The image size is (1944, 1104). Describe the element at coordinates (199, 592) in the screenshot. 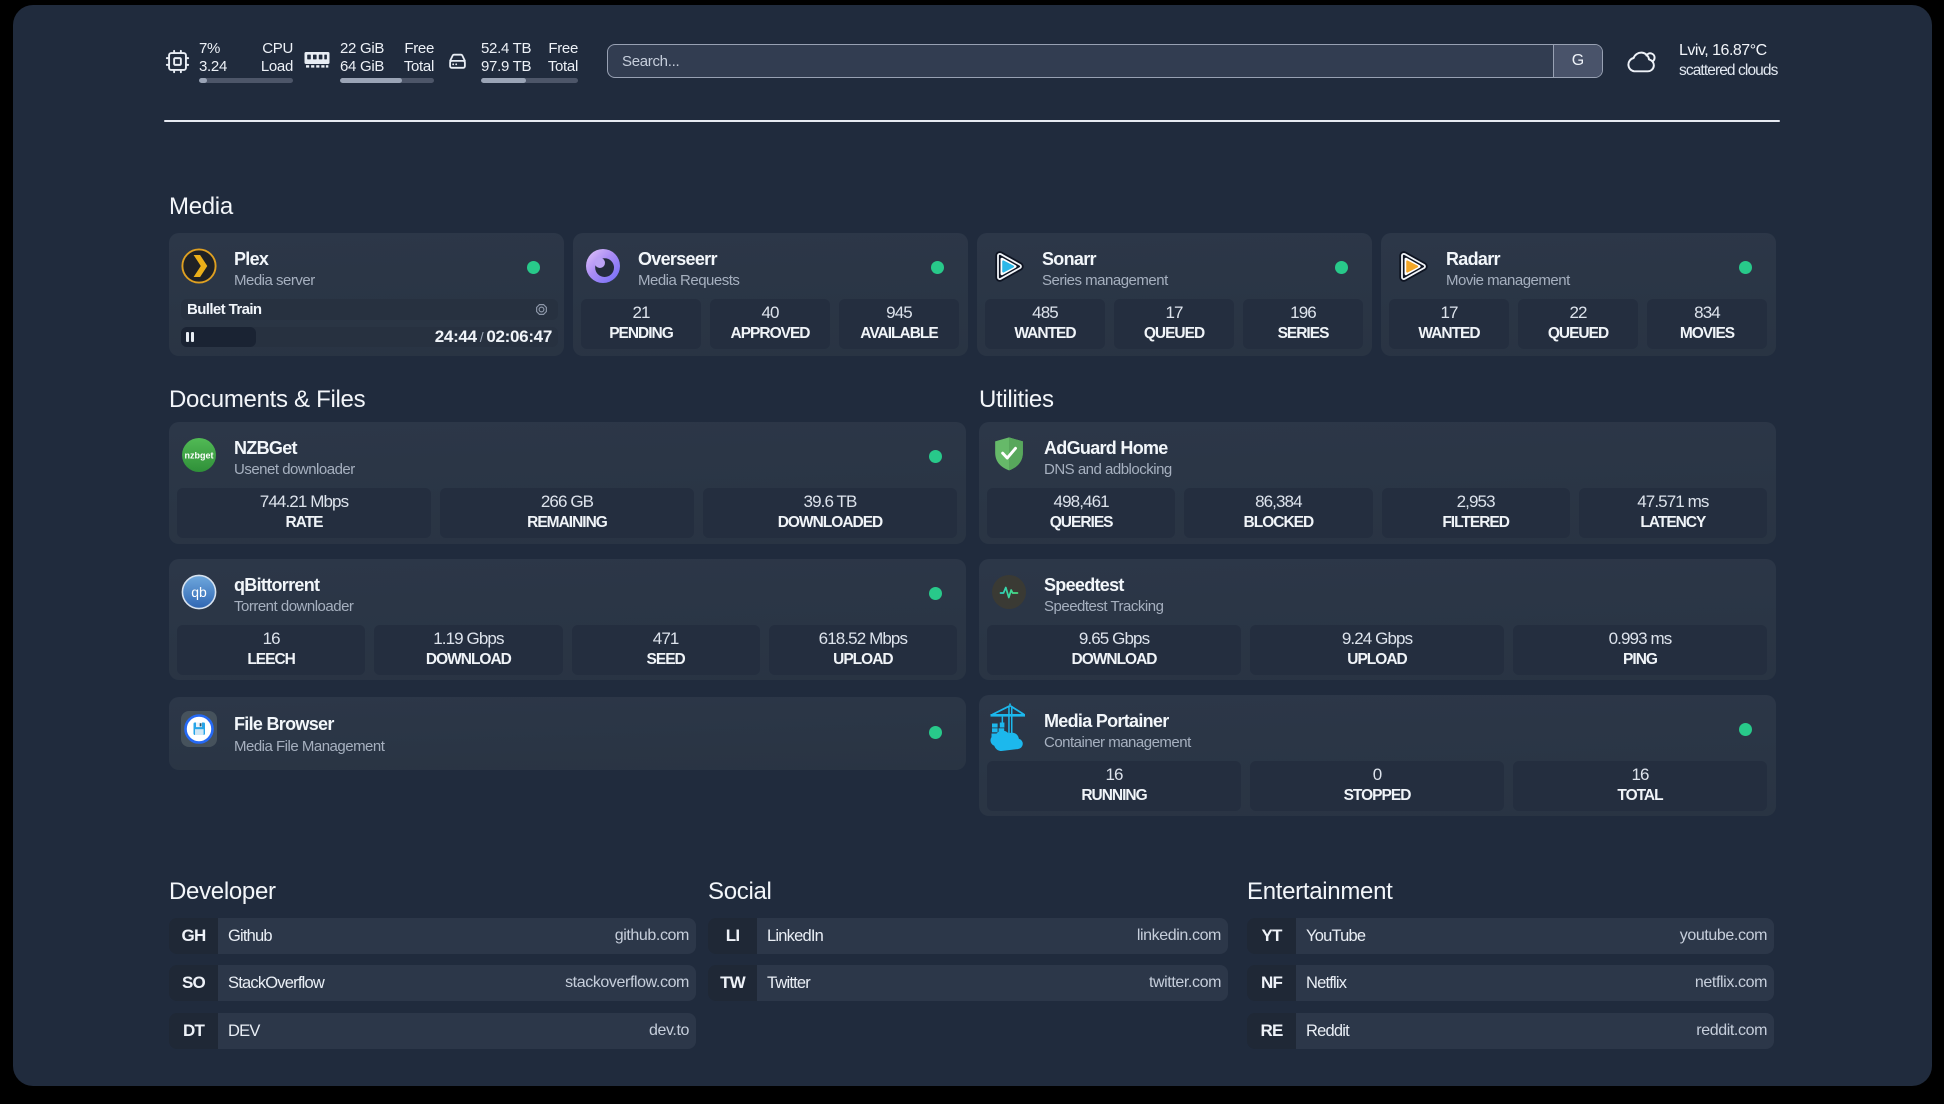

I see `svg-text: qb` at that location.